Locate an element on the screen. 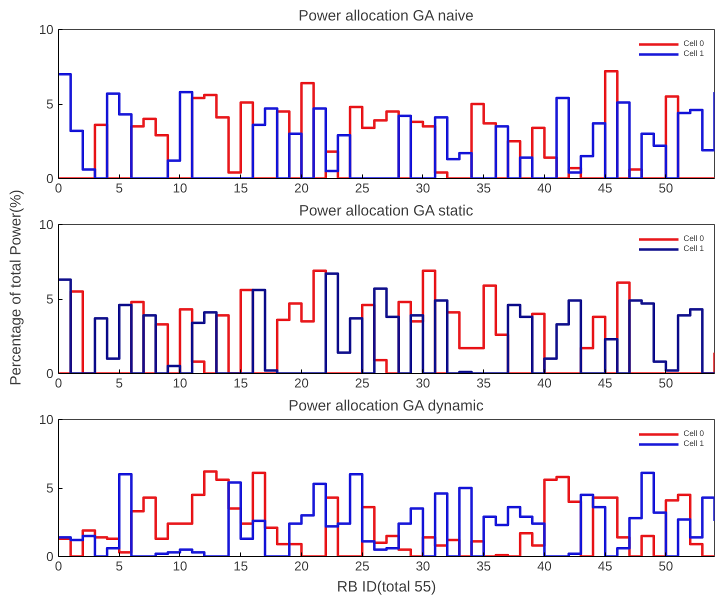  y-axis-title: Percentage of total Power(%) is located at coordinates (16, 288).